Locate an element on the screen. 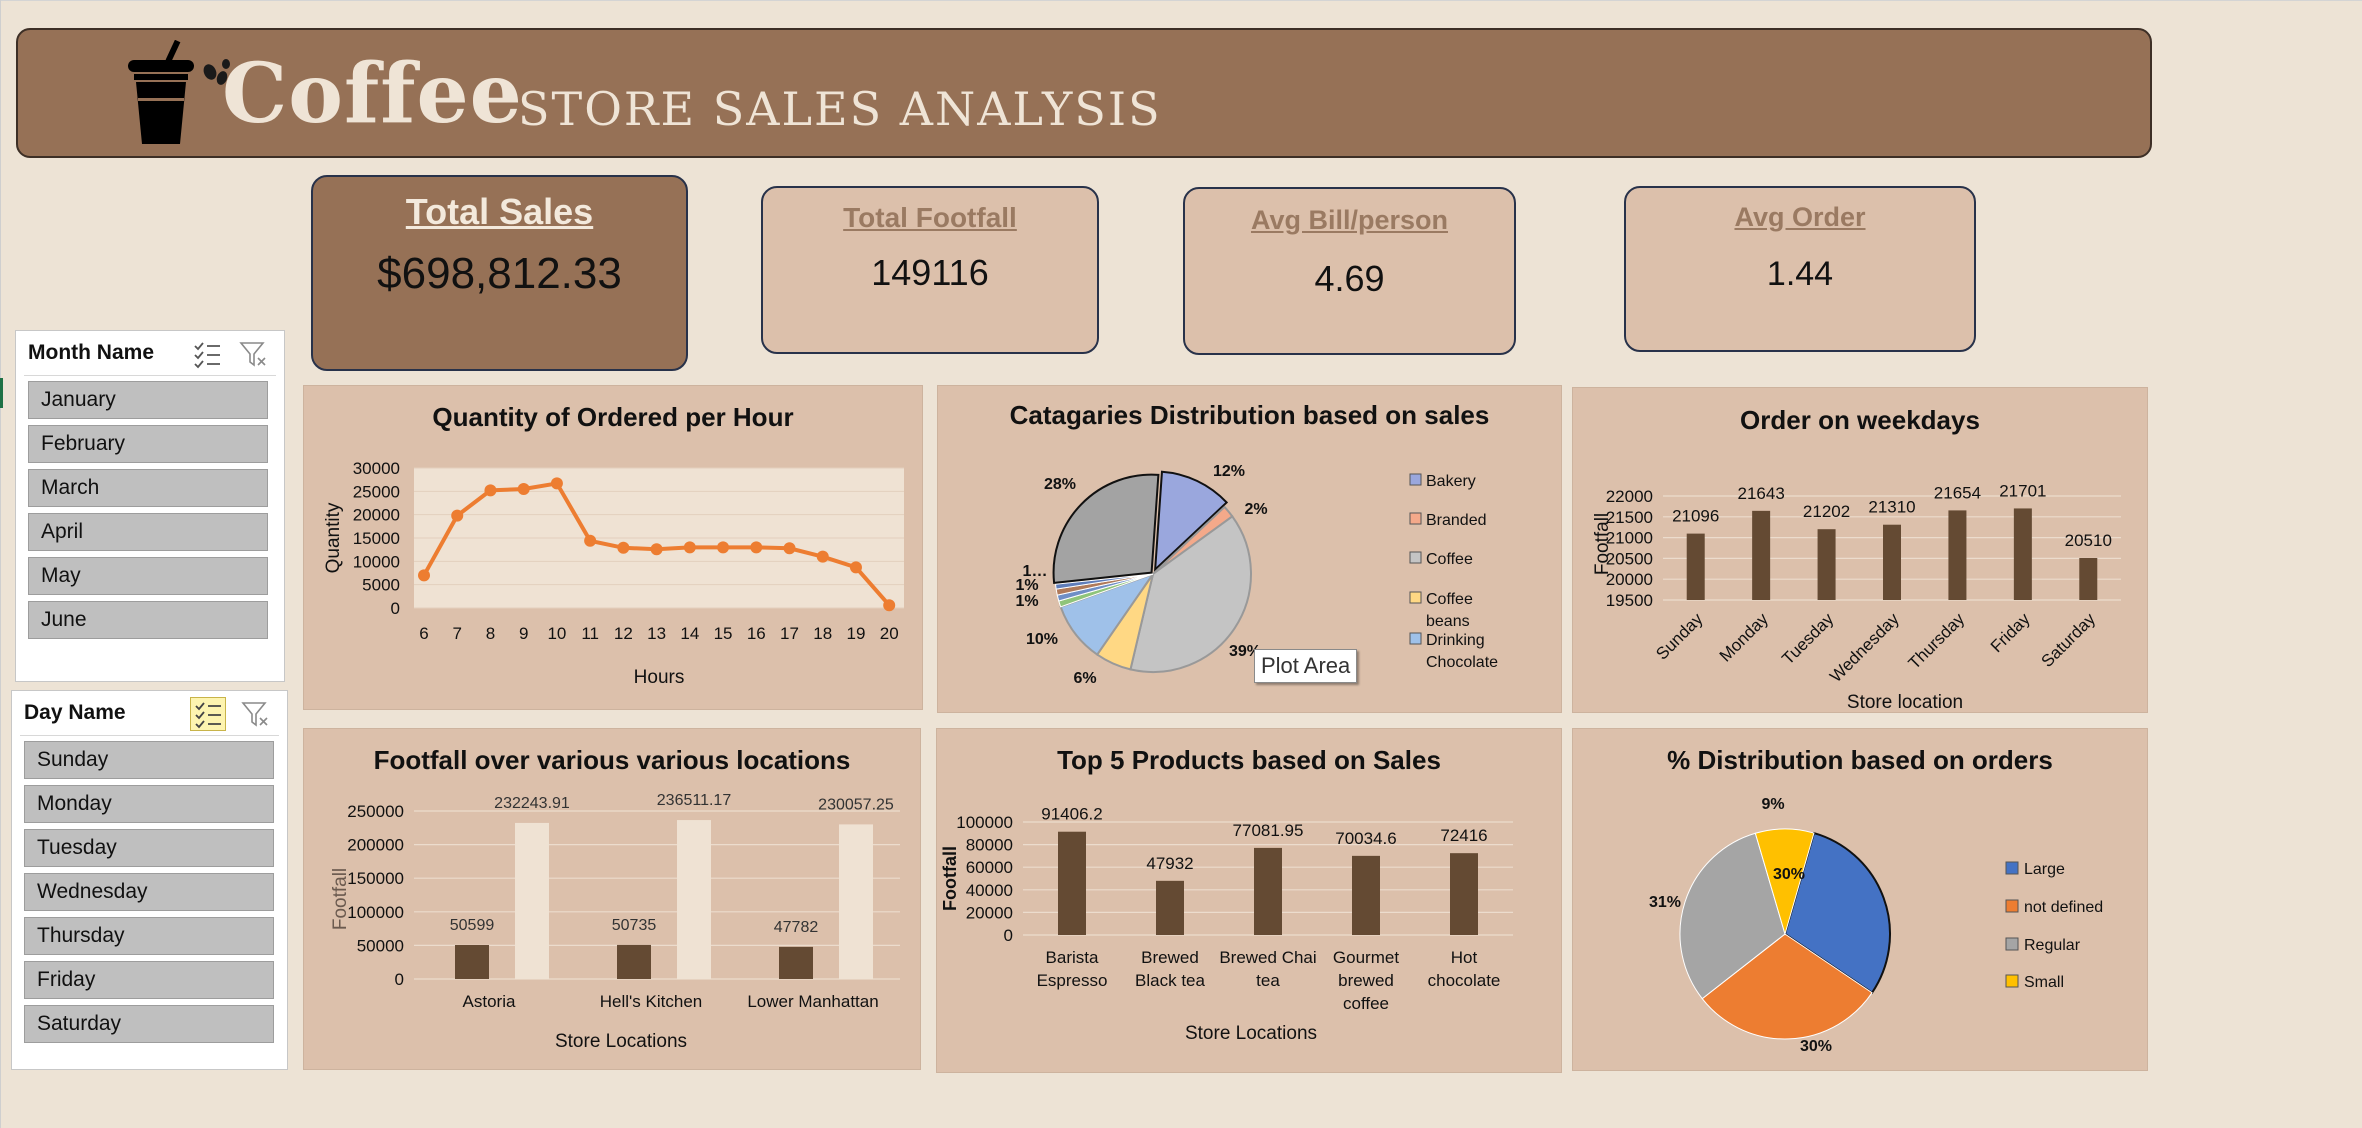 This screenshot has height=1128, width=2362. pie-slice is located at coordinates (1837, 913).